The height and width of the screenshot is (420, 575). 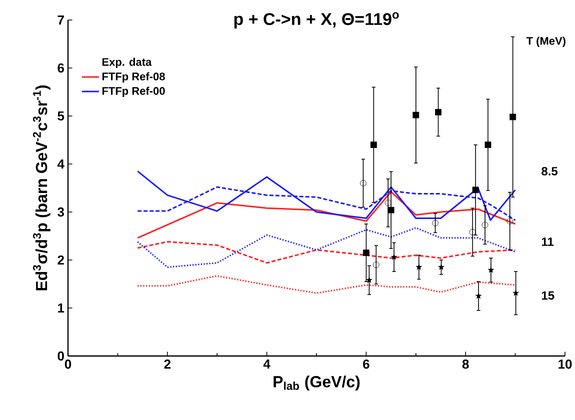 I want to click on x-tick-label: 6, so click(x=366, y=364).